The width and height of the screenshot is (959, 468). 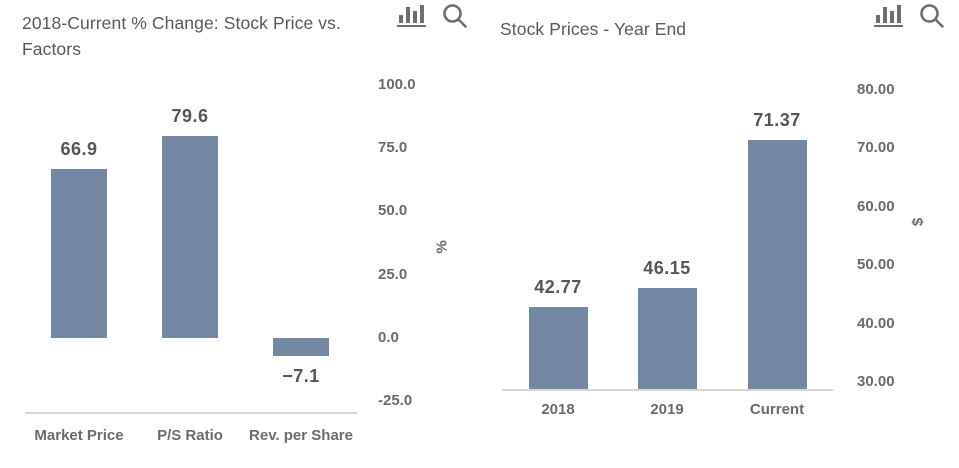 What do you see at coordinates (301, 375) in the screenshot?
I see `bar-value-label: −7.1` at bounding box center [301, 375].